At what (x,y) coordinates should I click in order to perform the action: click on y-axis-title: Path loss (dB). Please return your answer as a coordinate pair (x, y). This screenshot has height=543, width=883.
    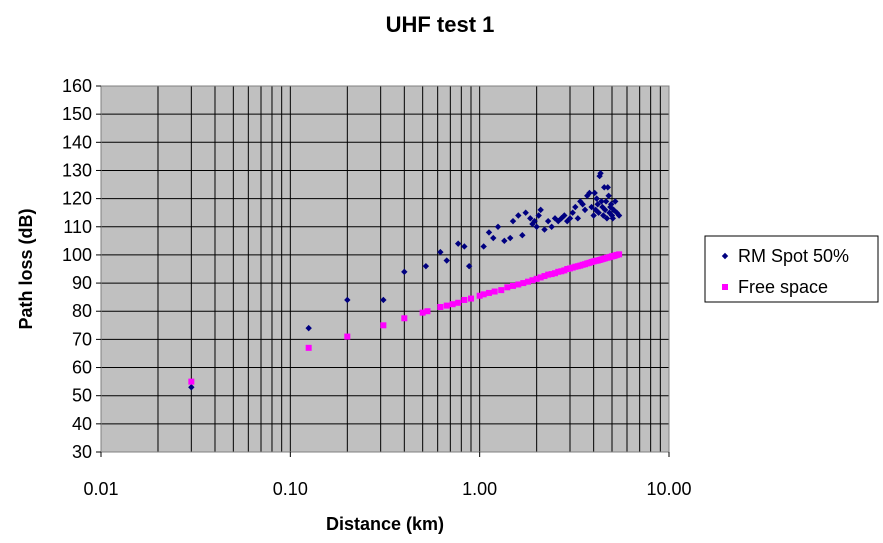
    Looking at the image, I should click on (26, 268).